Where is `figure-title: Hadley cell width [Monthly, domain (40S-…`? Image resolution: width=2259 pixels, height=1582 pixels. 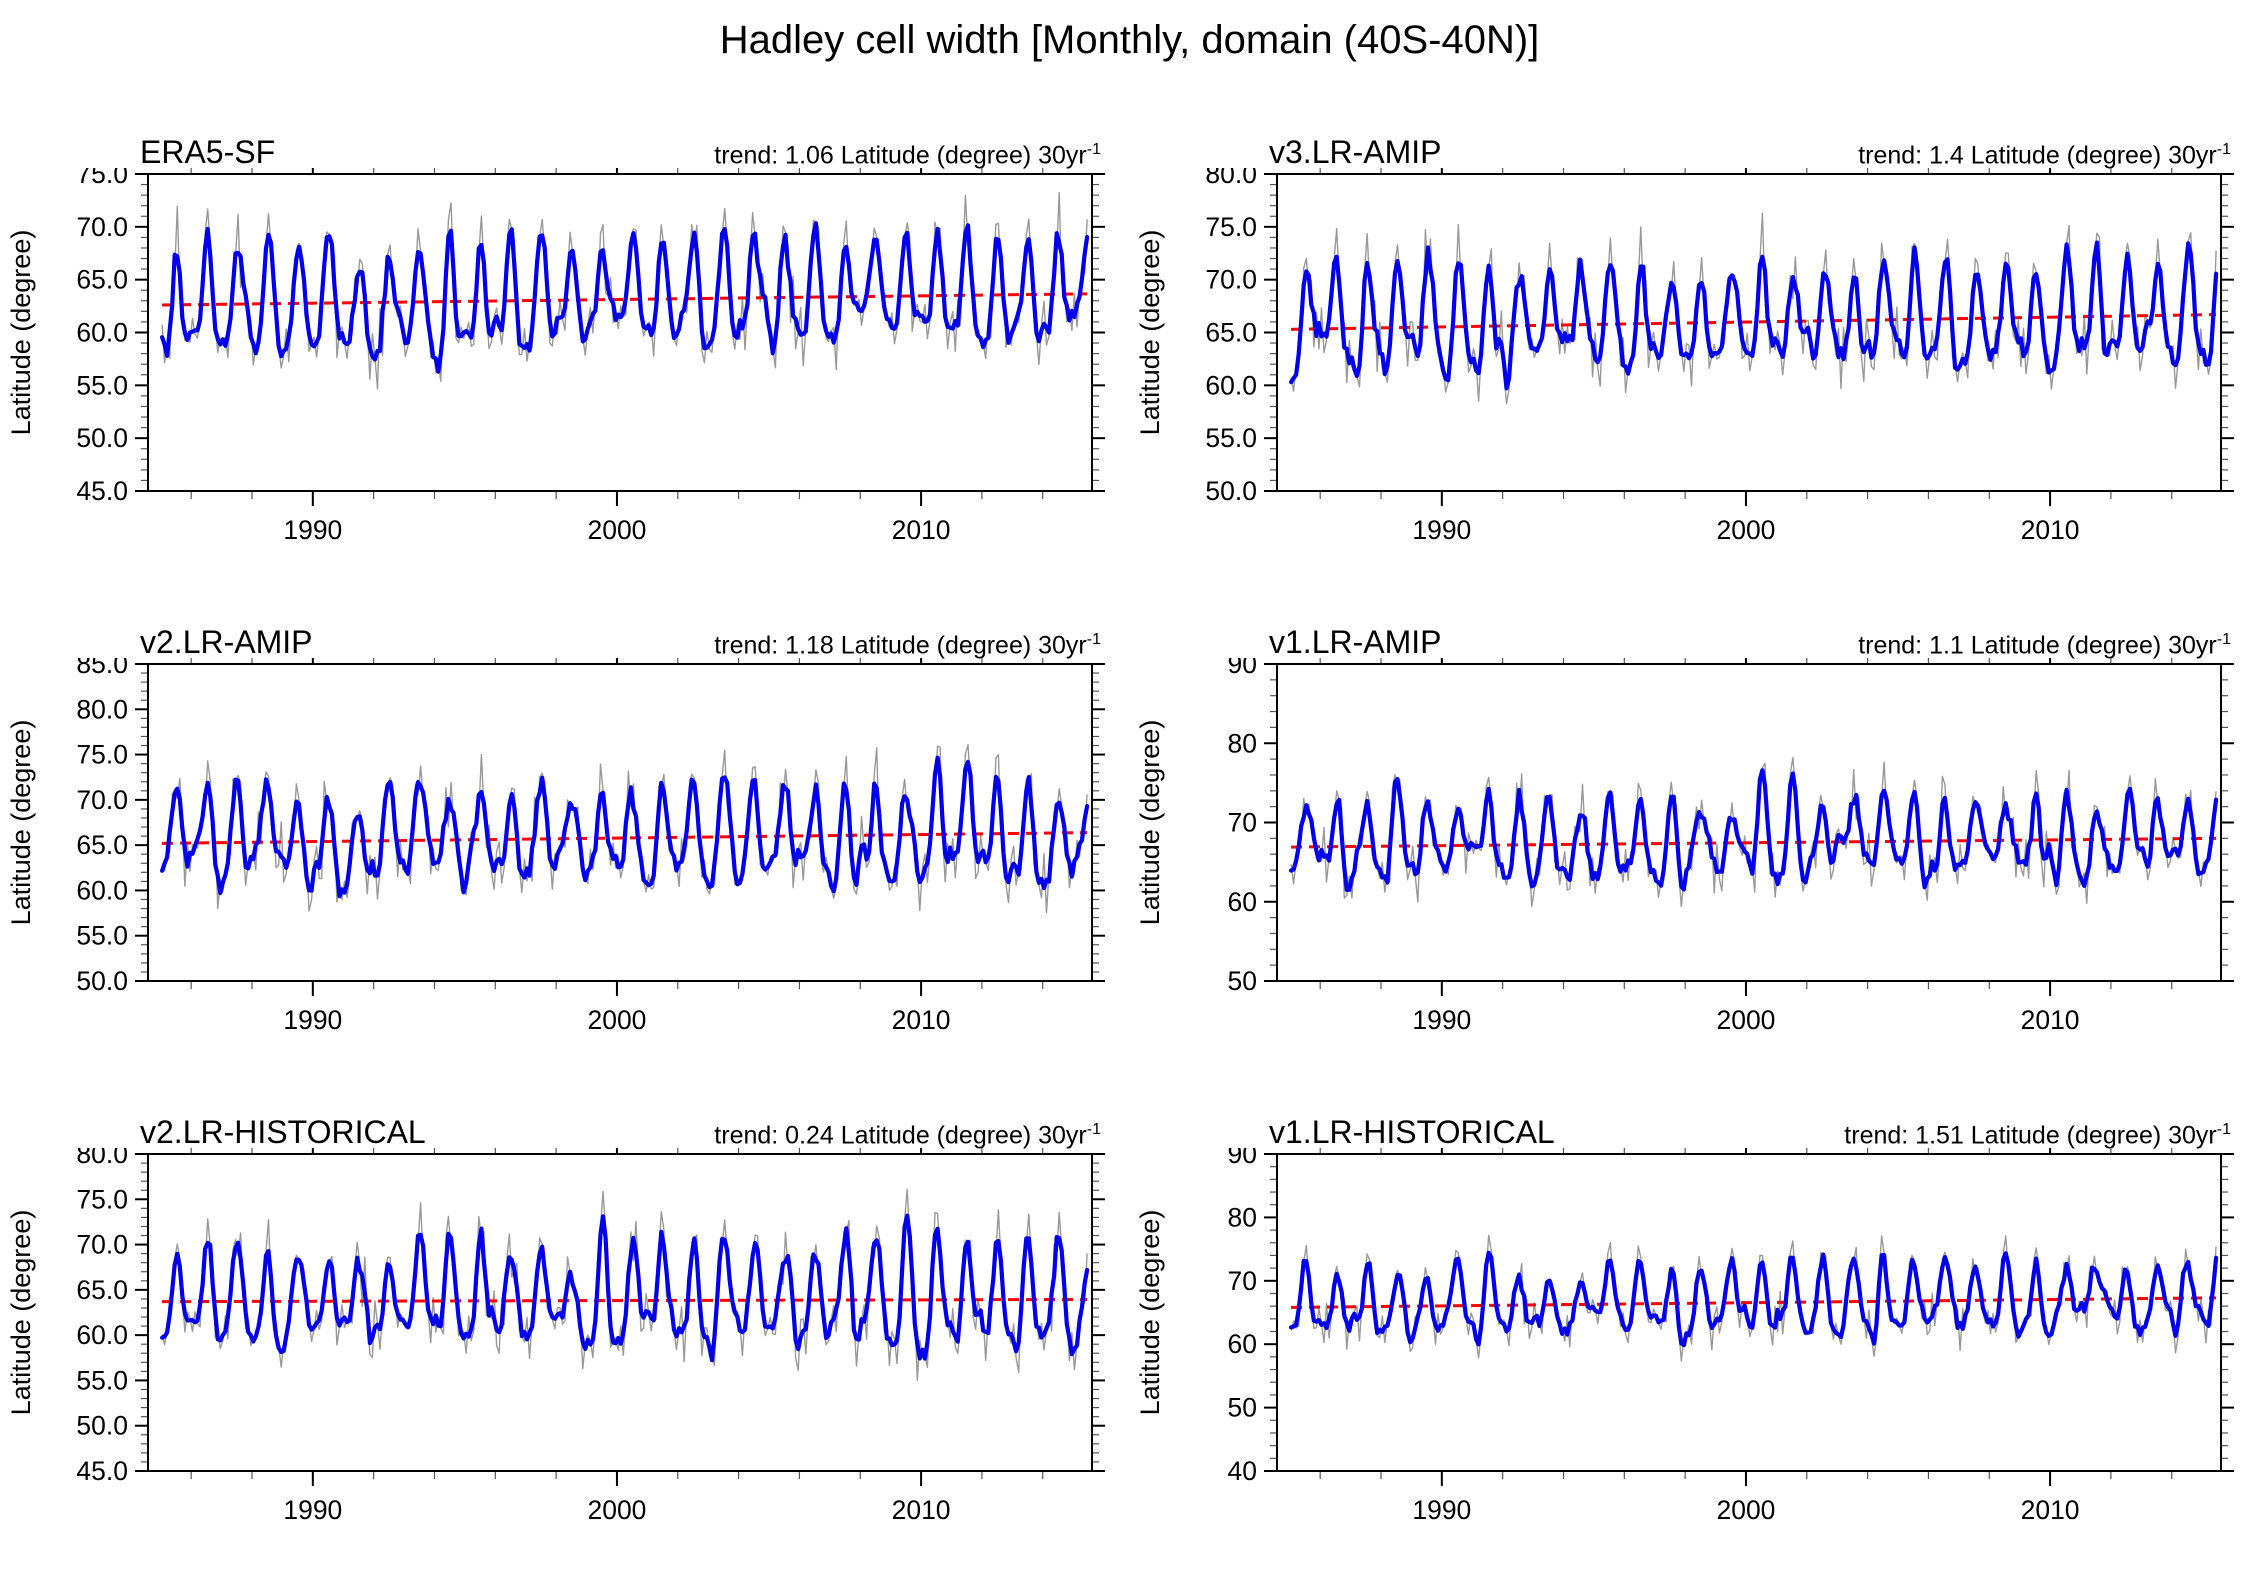
figure-title: Hadley cell width [Monthly, domain (40S-… is located at coordinates (1129, 40).